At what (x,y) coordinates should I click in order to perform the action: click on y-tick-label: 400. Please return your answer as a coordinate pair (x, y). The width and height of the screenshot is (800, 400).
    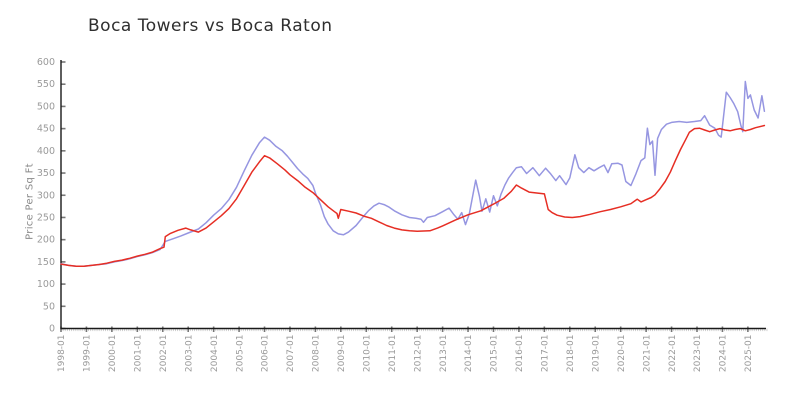
    Looking at the image, I should click on (46, 151).